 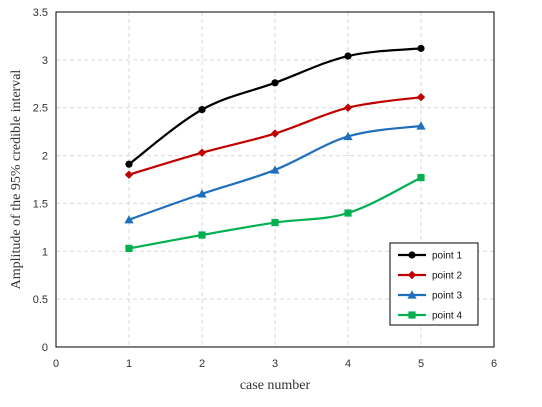 I want to click on x-tick-label: 4, so click(x=348, y=364).